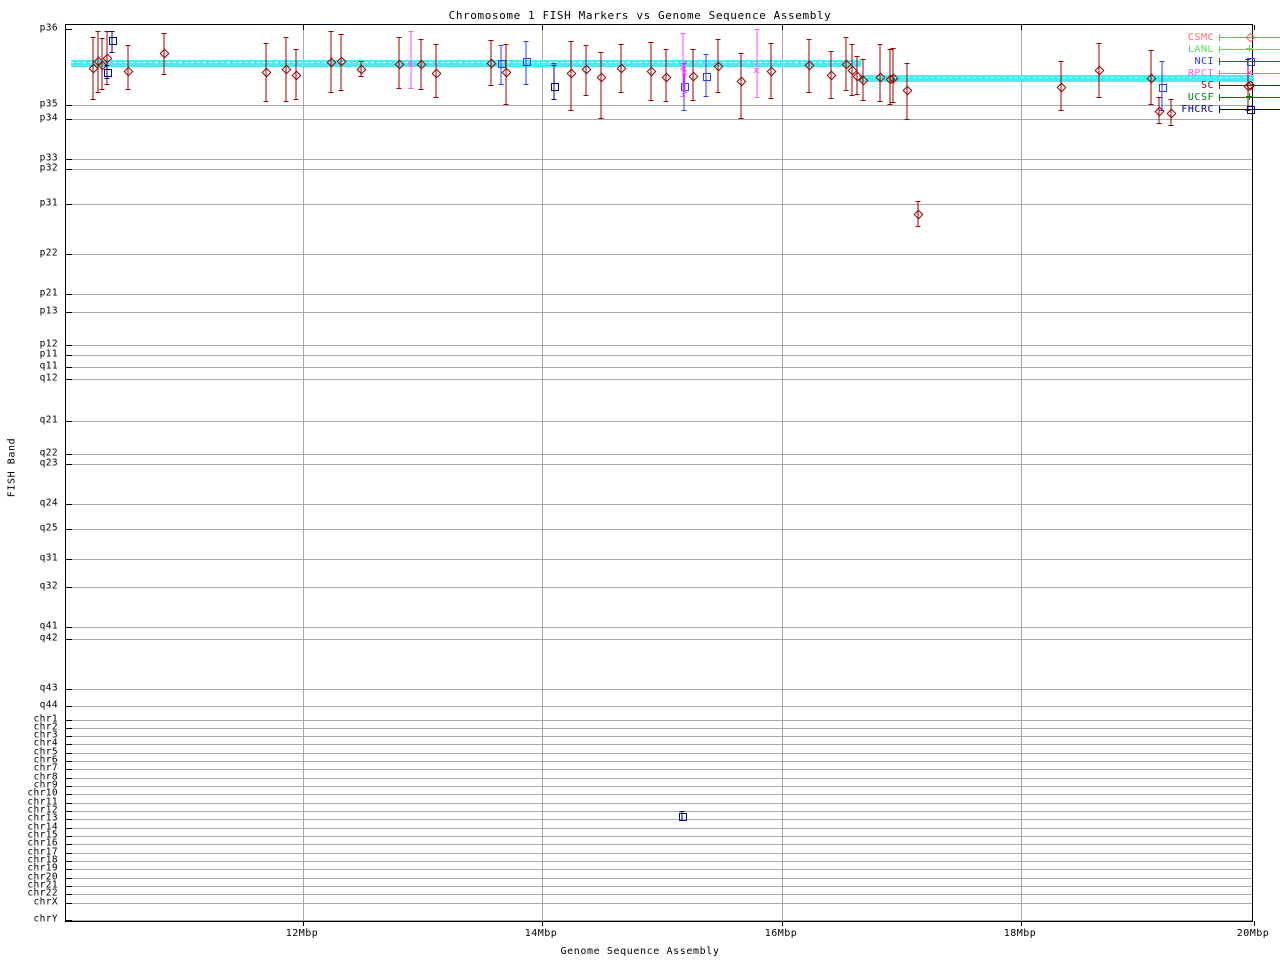 The height and width of the screenshot is (960, 1280). Describe the element at coordinates (1224, 73) in the screenshot. I see `legend-item-rpci: RPCI` at that location.